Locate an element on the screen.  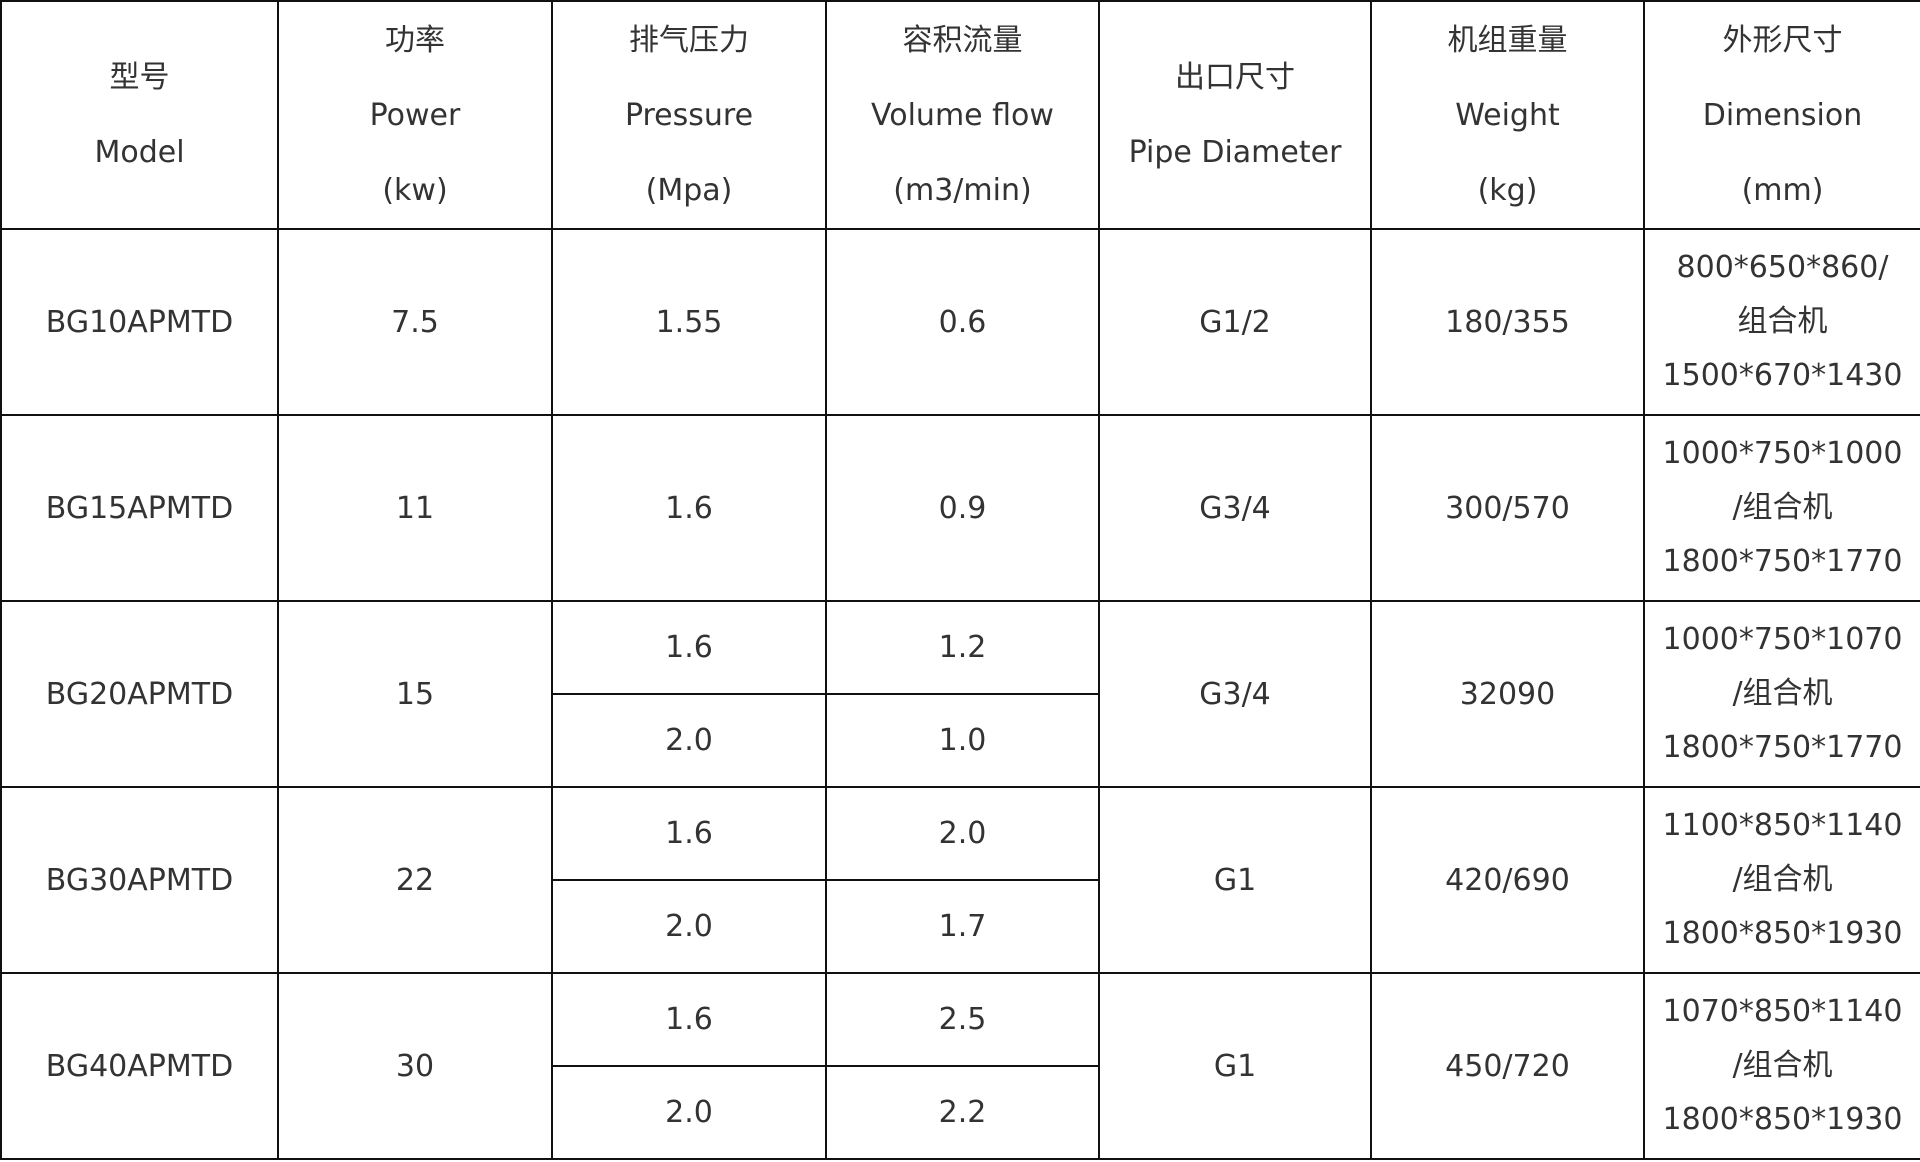
header-unit: (kg) is located at coordinates (1507, 190).